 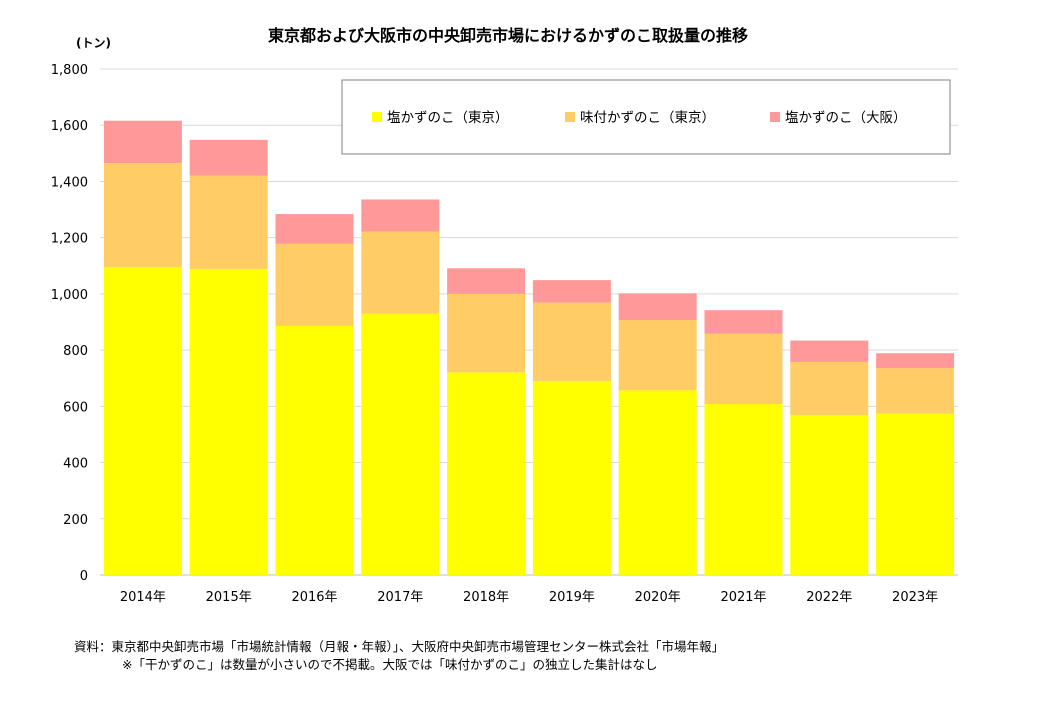 What do you see at coordinates (572, 597) in the screenshot?
I see `x-tick-label: 2019年` at bounding box center [572, 597].